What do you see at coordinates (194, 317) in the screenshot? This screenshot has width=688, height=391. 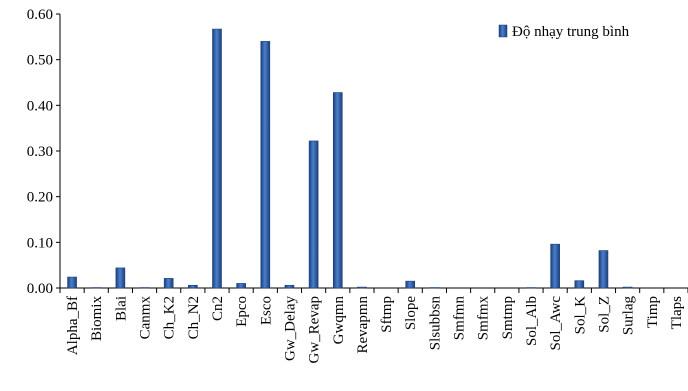 I see `x-tick-label: Ch_N2` at bounding box center [194, 317].